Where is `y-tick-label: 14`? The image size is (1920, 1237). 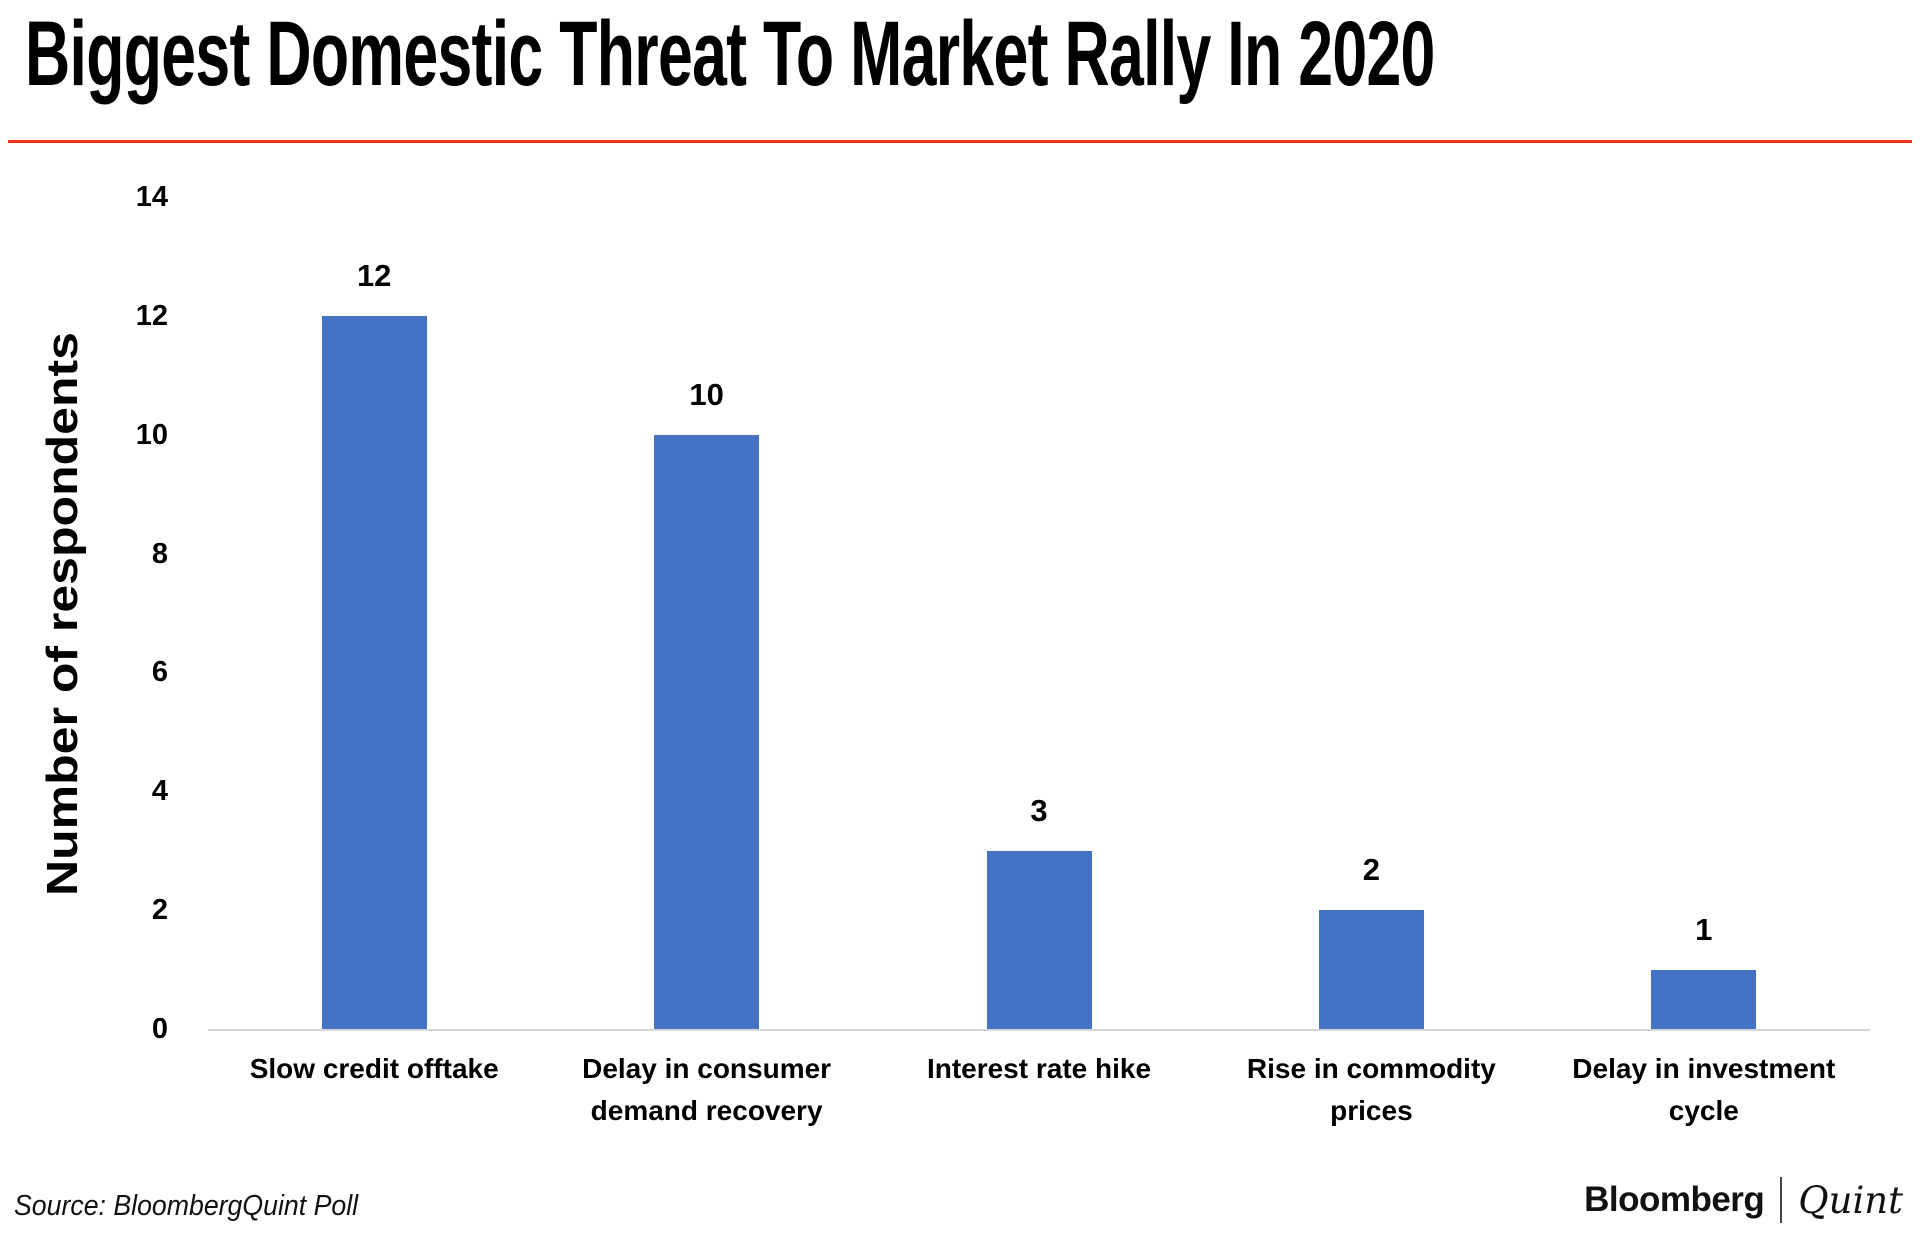
y-tick-label: 14 is located at coordinates (151, 197).